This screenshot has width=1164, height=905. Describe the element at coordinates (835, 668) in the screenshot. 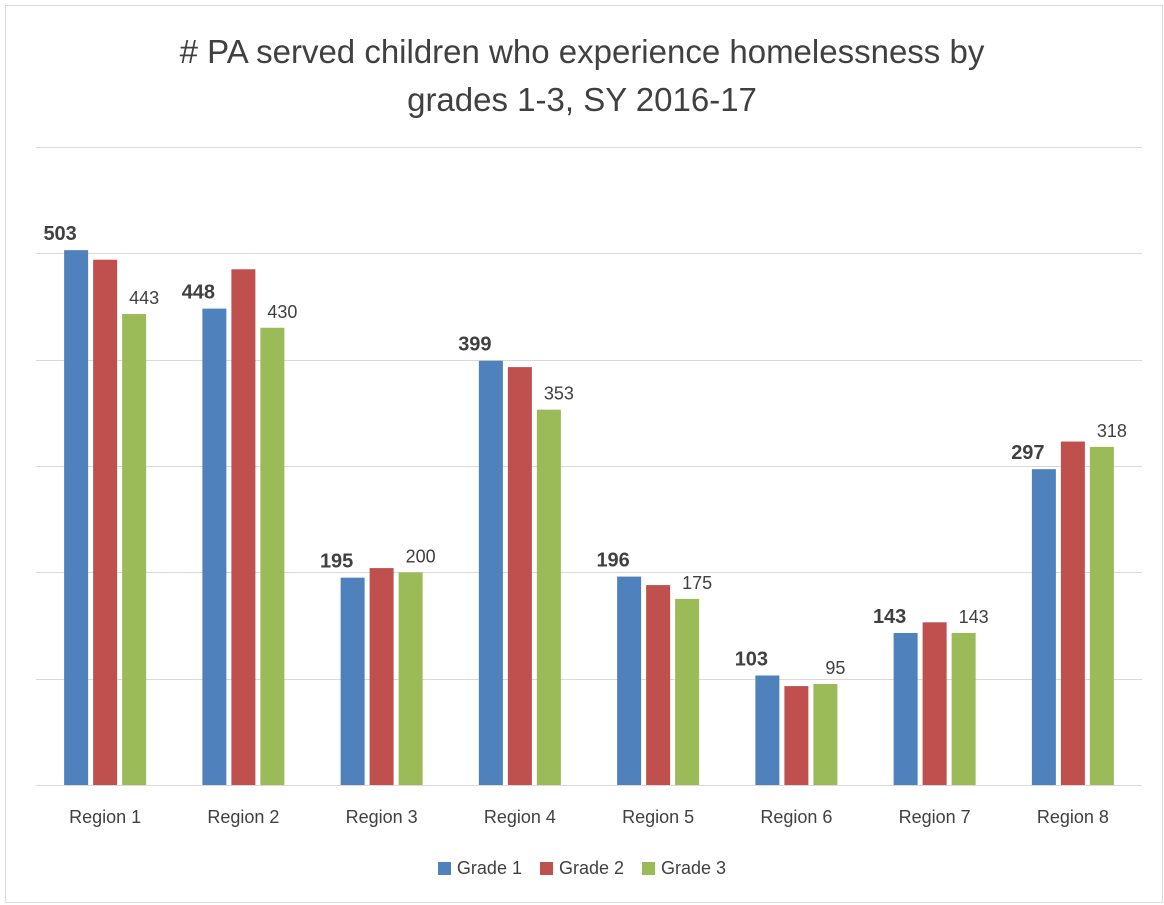

I see `data-label: 95` at that location.